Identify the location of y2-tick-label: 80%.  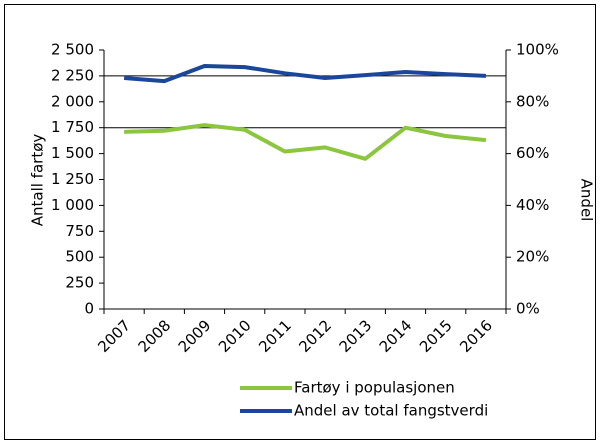
(532, 101).